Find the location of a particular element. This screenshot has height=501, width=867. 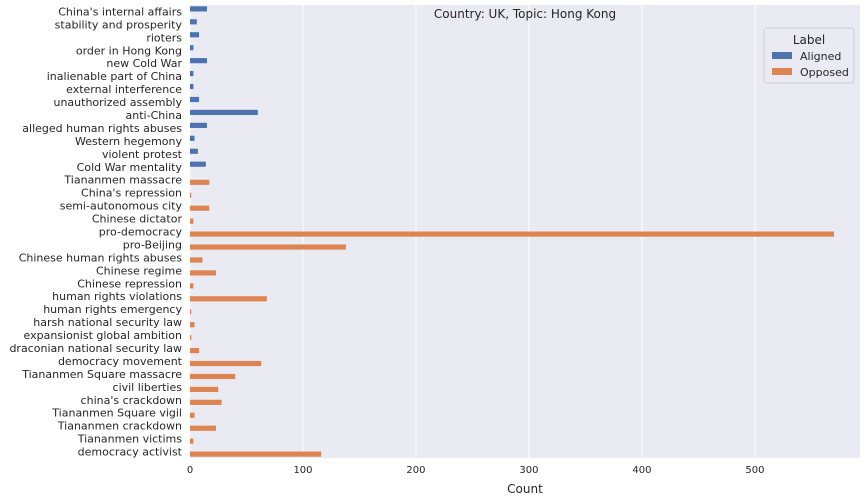

x-tick-label-1: 100 is located at coordinates (302, 470).